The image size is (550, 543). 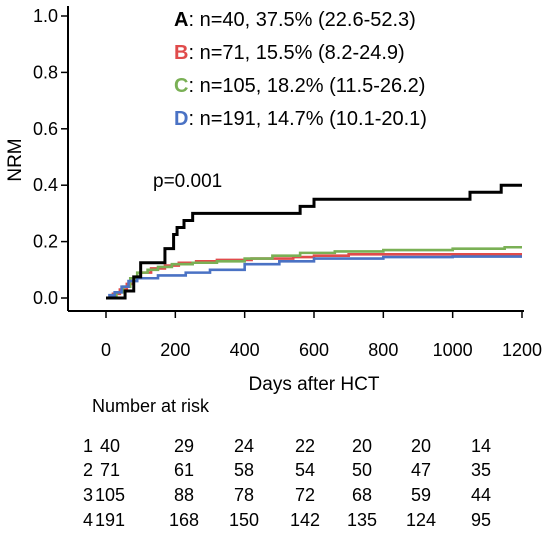 I want to click on risk-cell: 35, so click(x=481, y=470).